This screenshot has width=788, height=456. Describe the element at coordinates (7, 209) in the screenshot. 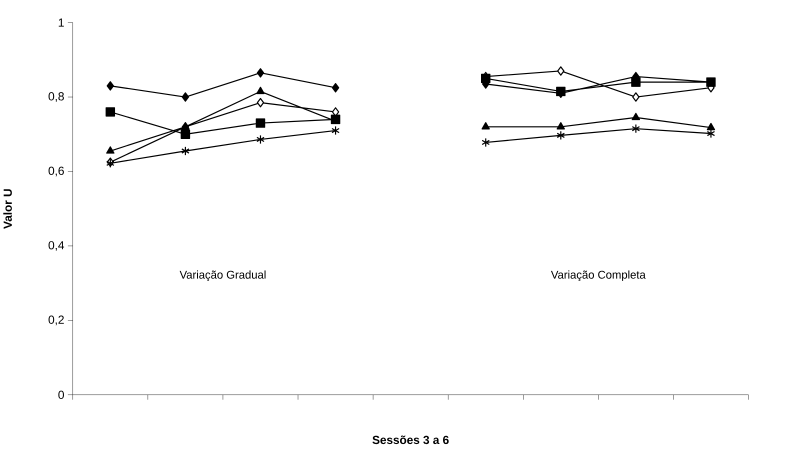

I see `y-axis-title: Valor U` at that location.